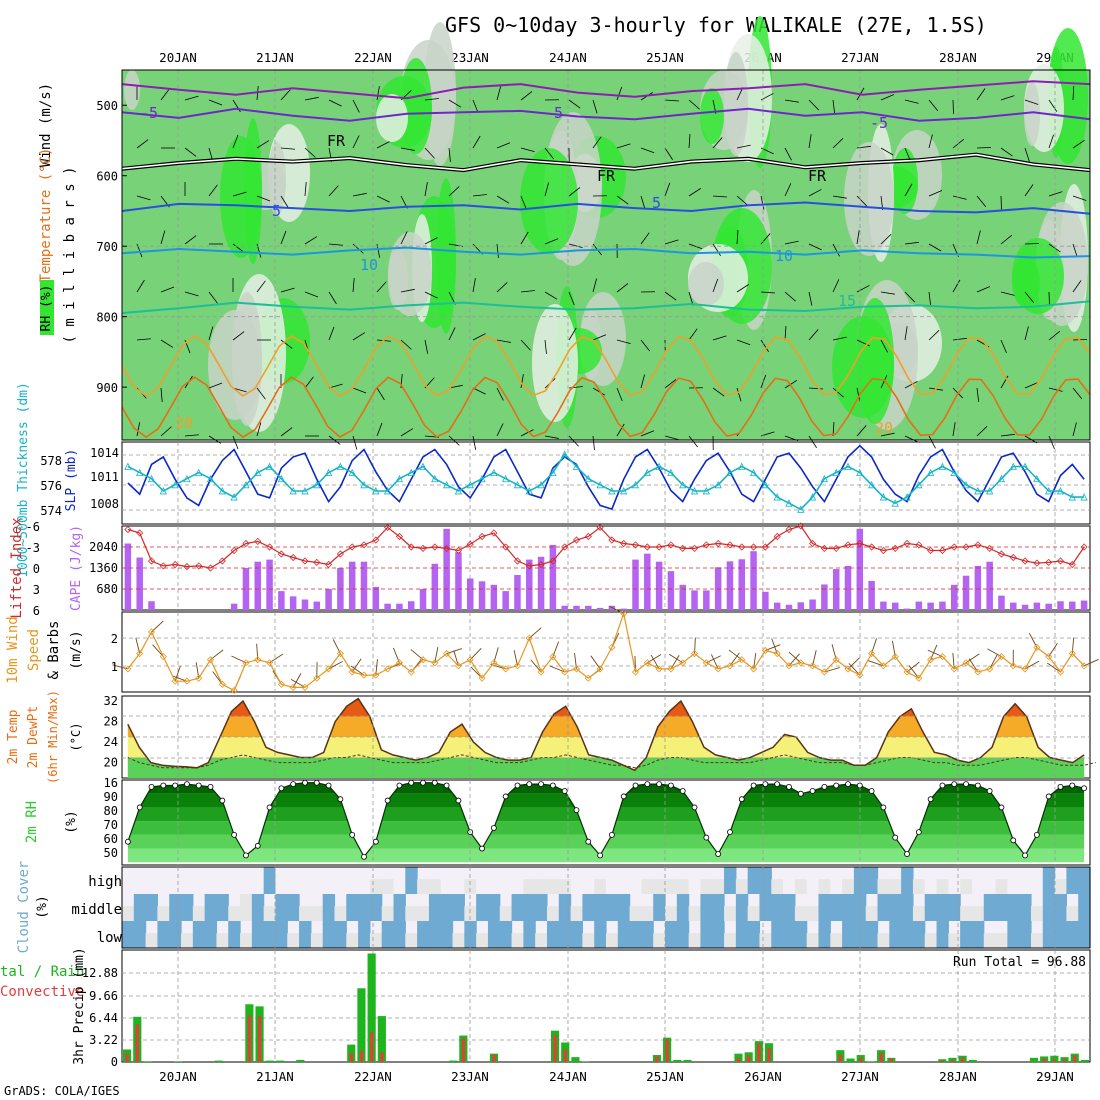 The width and height of the screenshot is (1100, 1100). What do you see at coordinates (847, 301) in the screenshot?
I see `isotherm-label: 15` at bounding box center [847, 301].